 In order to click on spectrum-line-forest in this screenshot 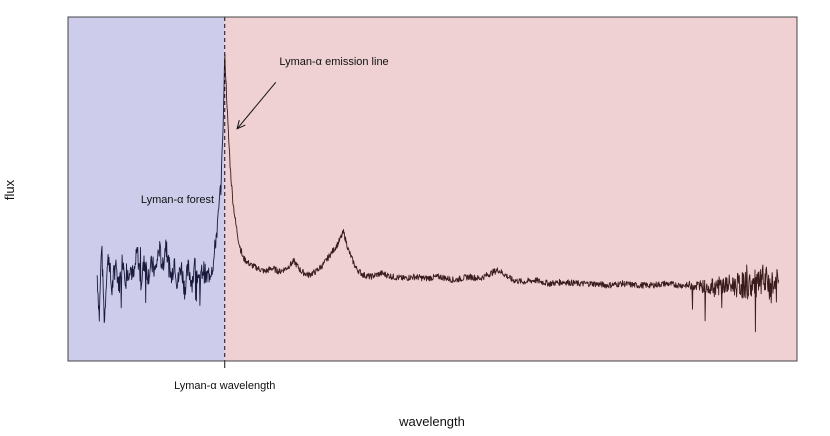, I will do `click(160, 194)`.